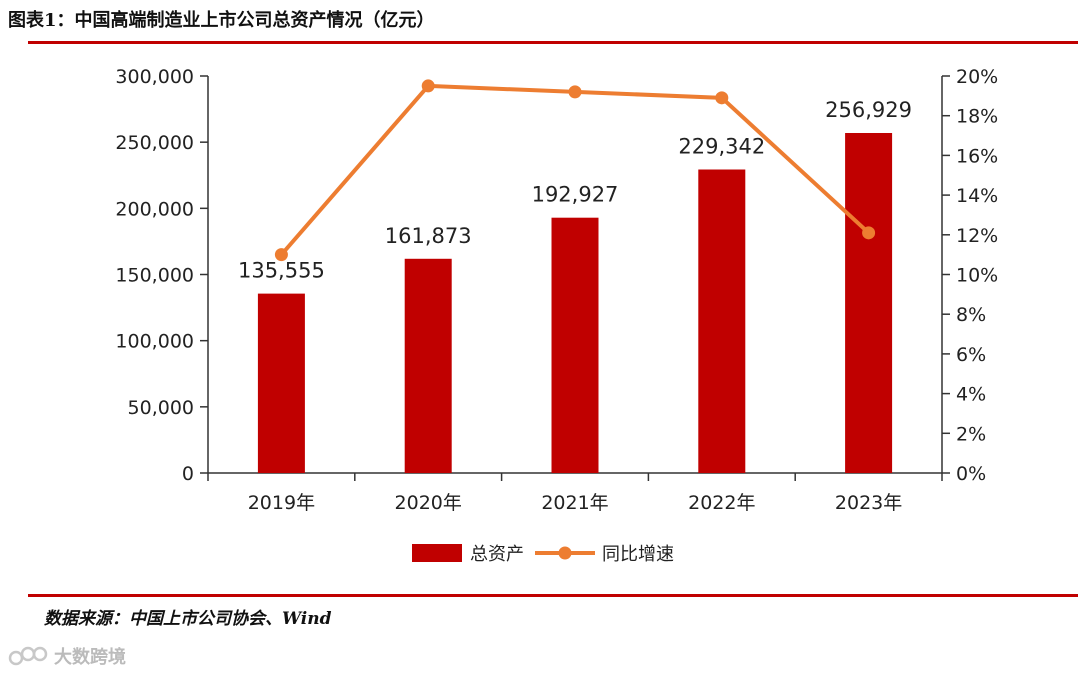  Describe the element at coordinates (154, 342) in the screenshot. I see `left-y-tick-label: 100,000` at that location.